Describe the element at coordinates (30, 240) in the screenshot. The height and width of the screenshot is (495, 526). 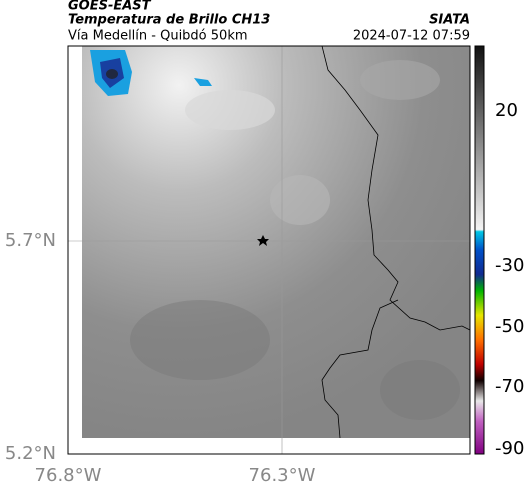
I see `lat-label: 5.7°N` at that location.